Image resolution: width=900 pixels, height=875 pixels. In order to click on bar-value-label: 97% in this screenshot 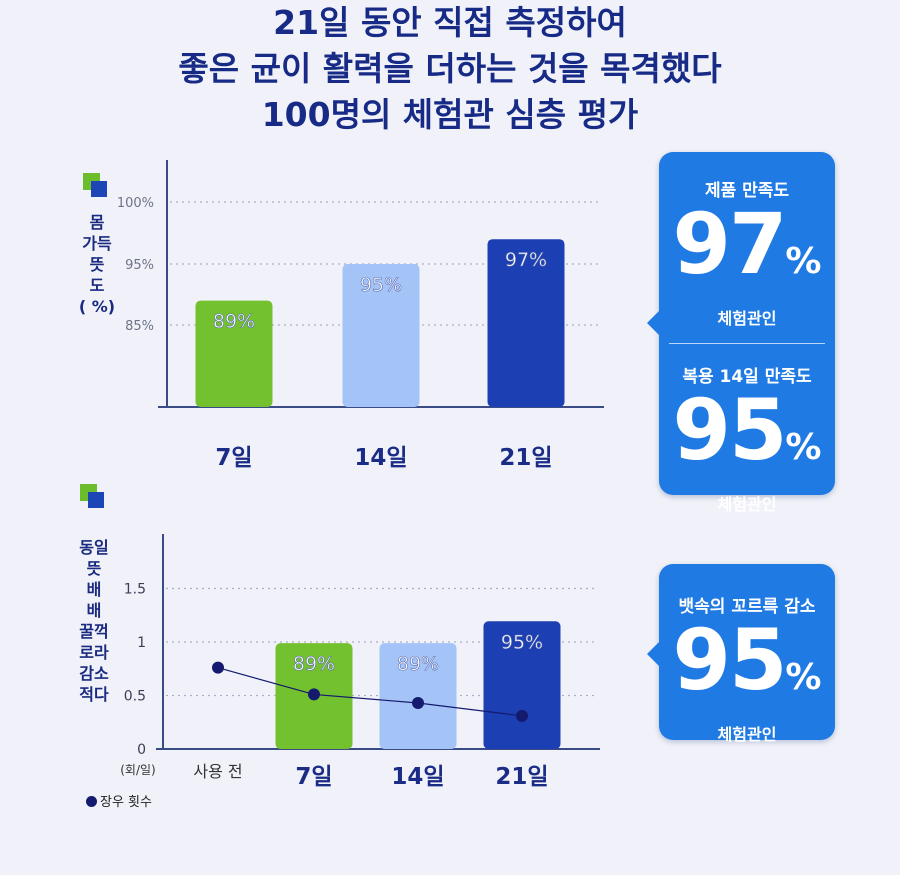, I will do `click(526, 260)`.